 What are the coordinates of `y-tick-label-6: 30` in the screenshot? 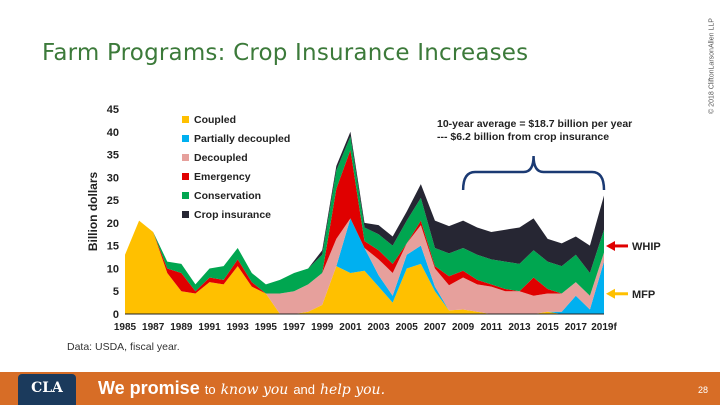 It's located at (113, 178).